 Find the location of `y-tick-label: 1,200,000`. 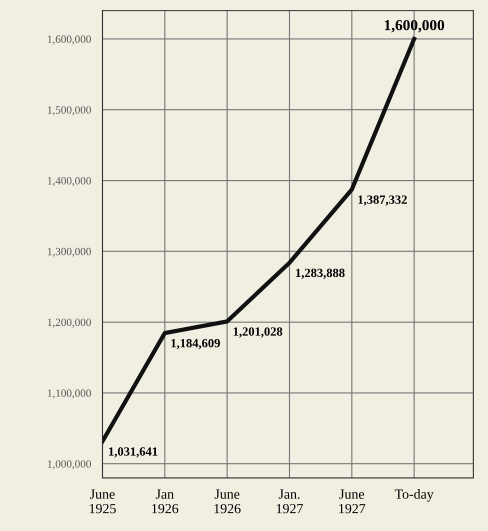

y-tick-label: 1,200,000 is located at coordinates (69, 323).